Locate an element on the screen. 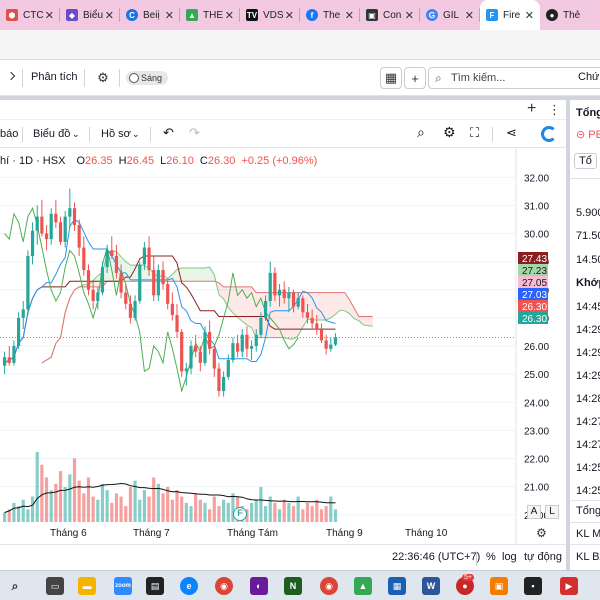  google-icon: G is located at coordinates (432, 15).